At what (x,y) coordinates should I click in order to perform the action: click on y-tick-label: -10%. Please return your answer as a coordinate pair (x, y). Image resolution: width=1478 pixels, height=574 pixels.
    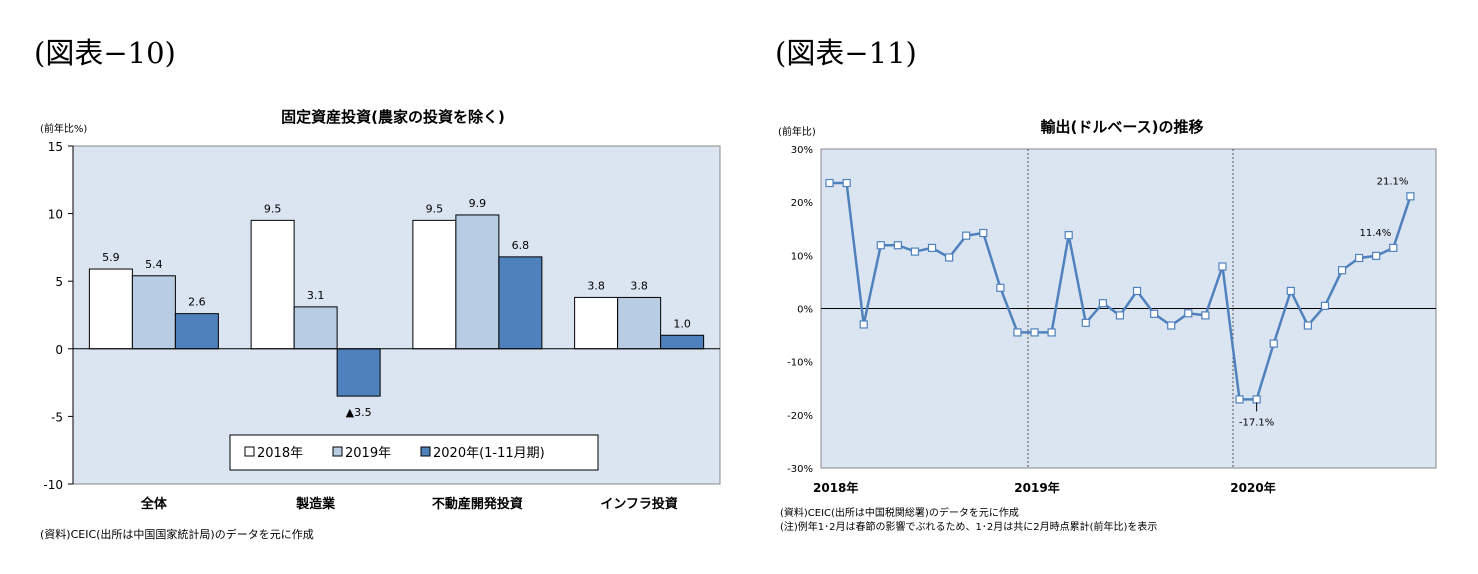
    Looking at the image, I should click on (800, 363).